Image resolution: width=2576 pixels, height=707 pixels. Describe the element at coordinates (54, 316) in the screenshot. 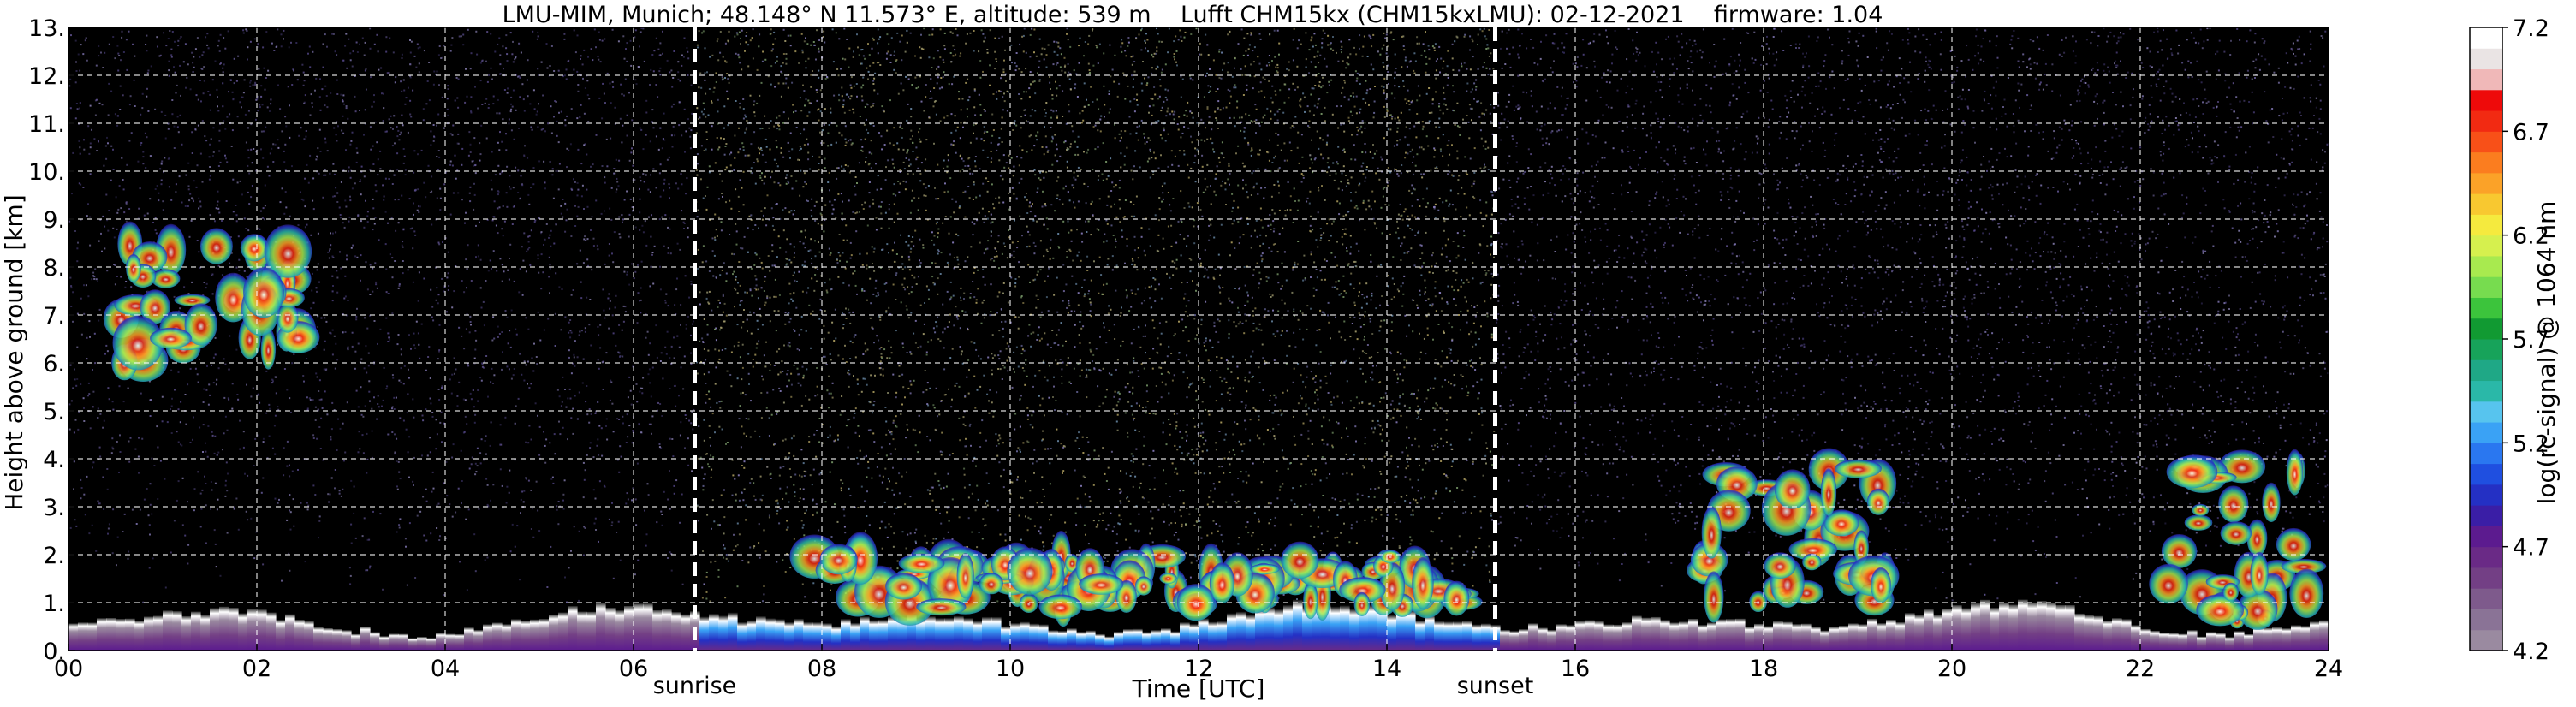

I see `y-tick-label: 7.` at that location.